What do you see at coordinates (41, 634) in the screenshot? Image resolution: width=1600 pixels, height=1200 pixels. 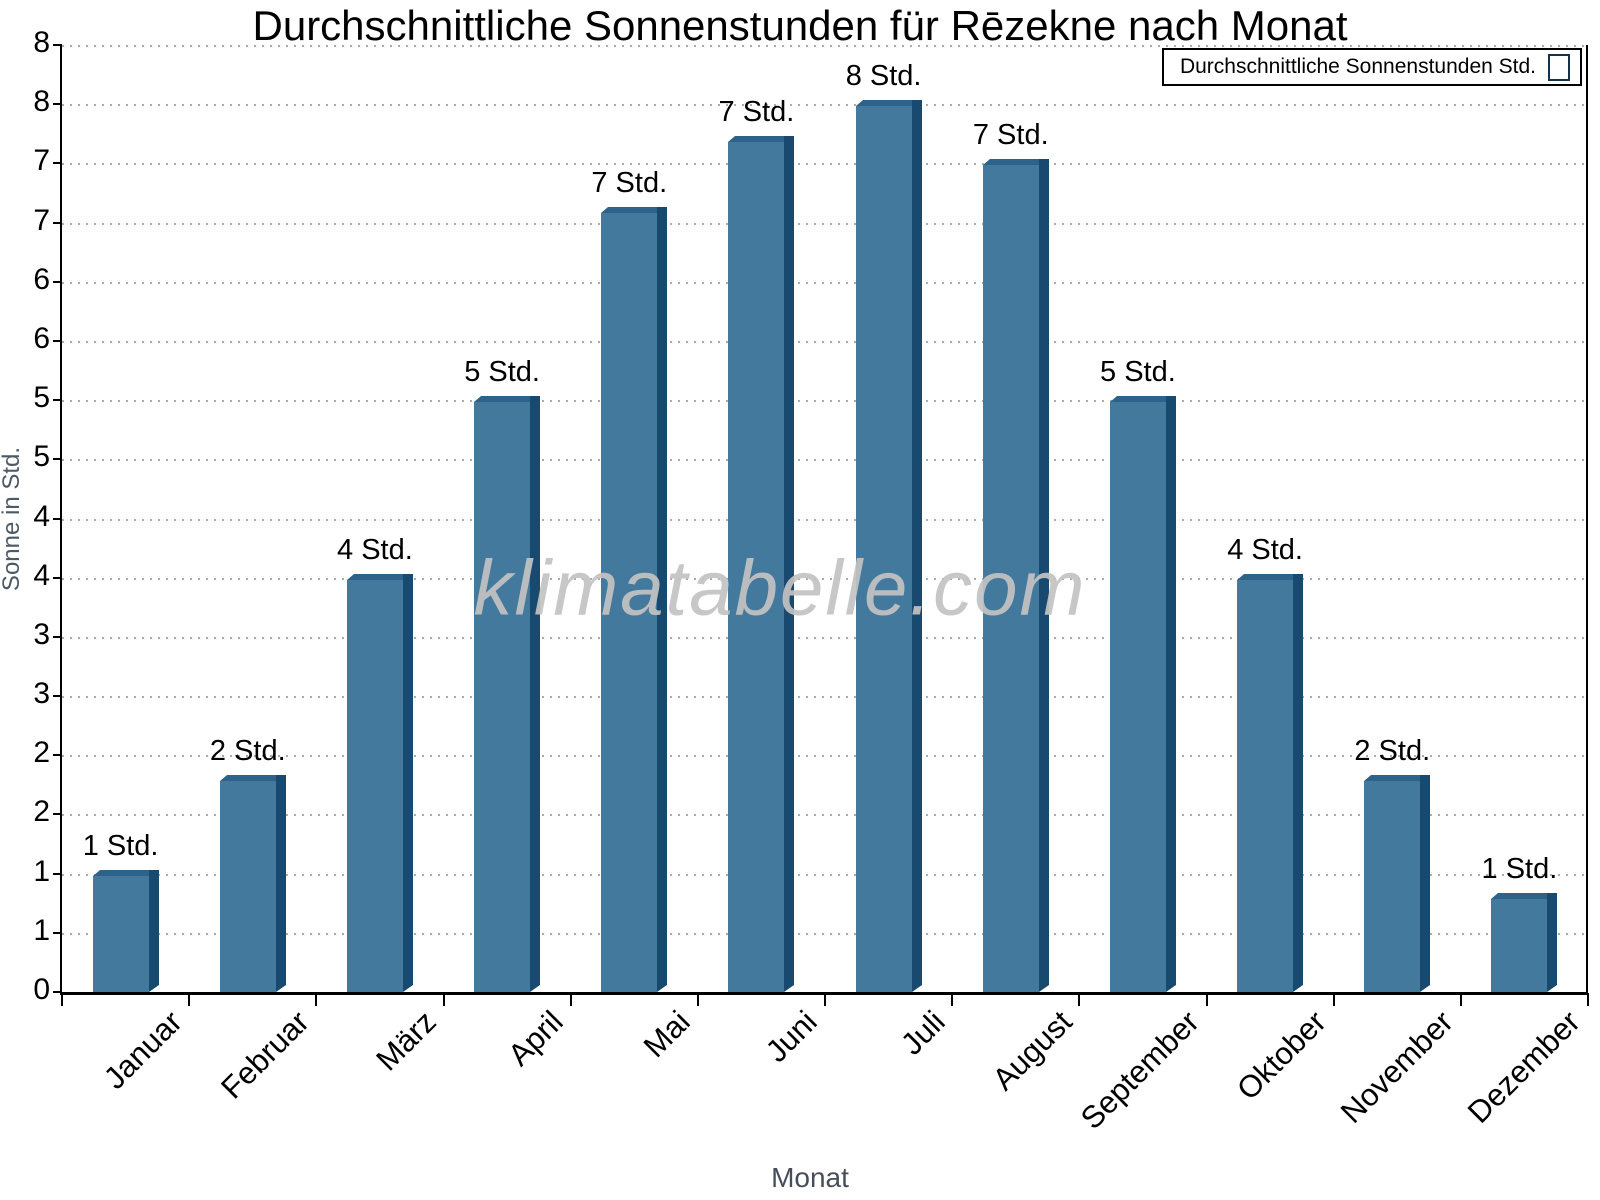 I see `y-tick-label: 3` at bounding box center [41, 634].